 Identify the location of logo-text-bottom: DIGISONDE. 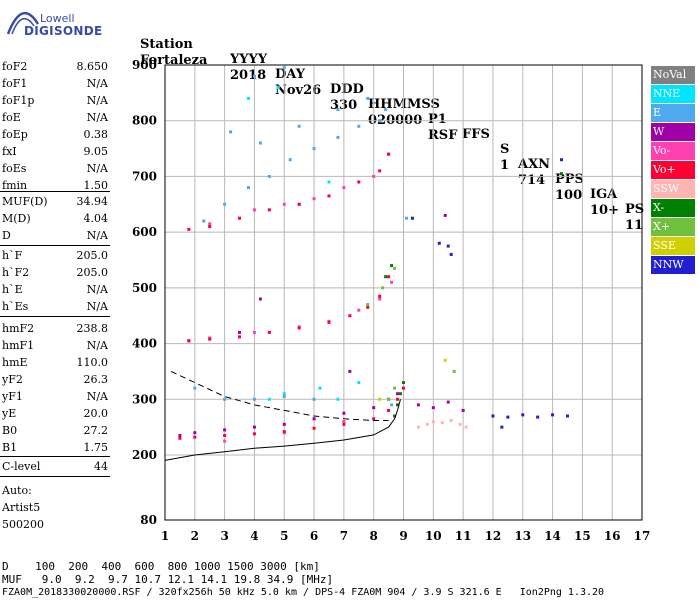
(63, 31).